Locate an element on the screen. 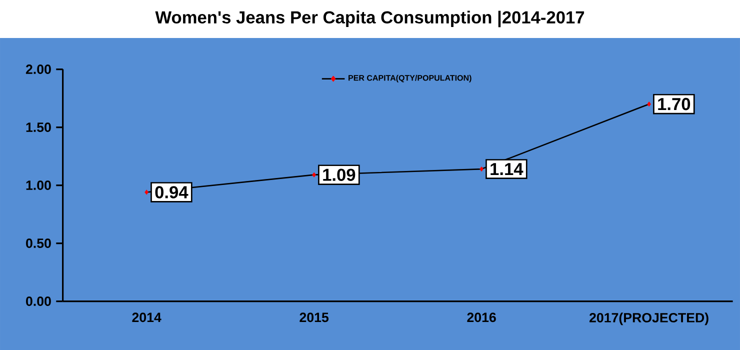 The height and width of the screenshot is (350, 740). x-tick-label: 2014 is located at coordinates (147, 317).